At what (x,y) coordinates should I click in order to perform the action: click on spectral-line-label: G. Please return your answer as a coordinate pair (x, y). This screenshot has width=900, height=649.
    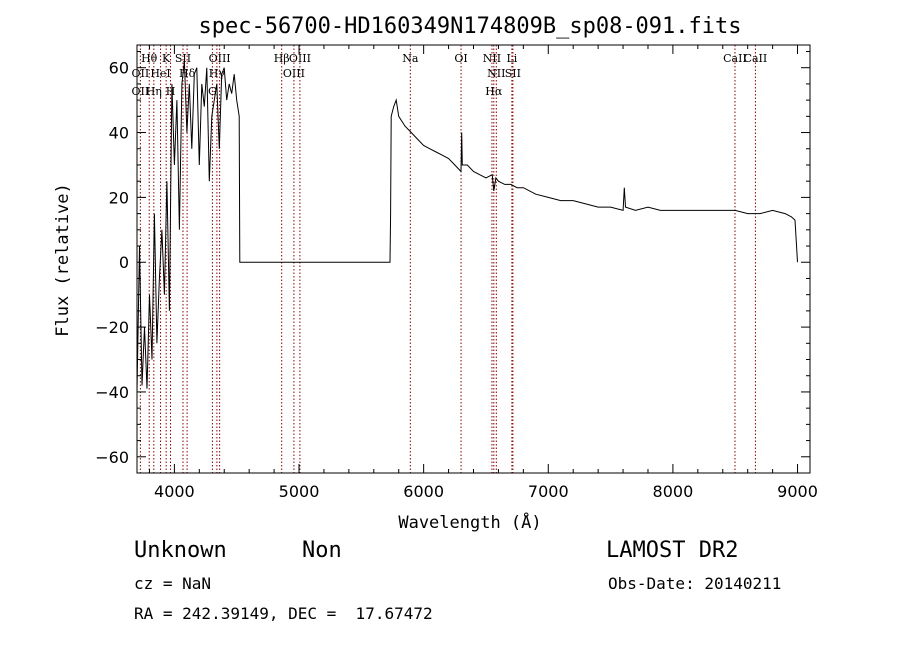
    Looking at the image, I should click on (212, 91).